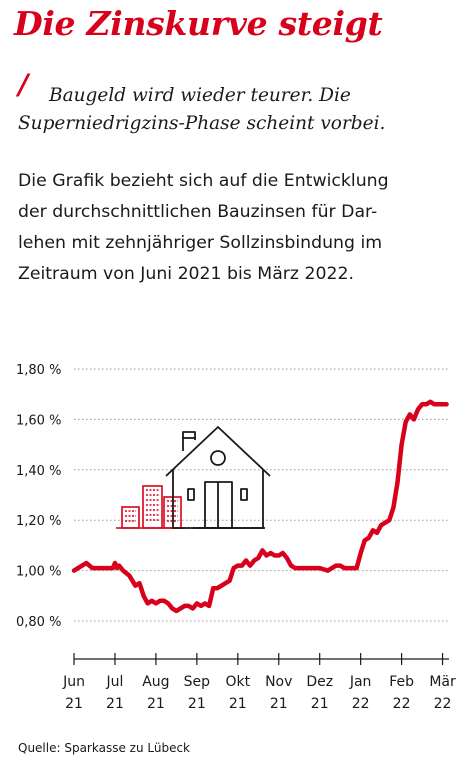 The width and height of the screenshot is (465, 764). Describe the element at coordinates (38, 622) in the screenshot. I see `y-tick-label: 0,80 %` at that location.